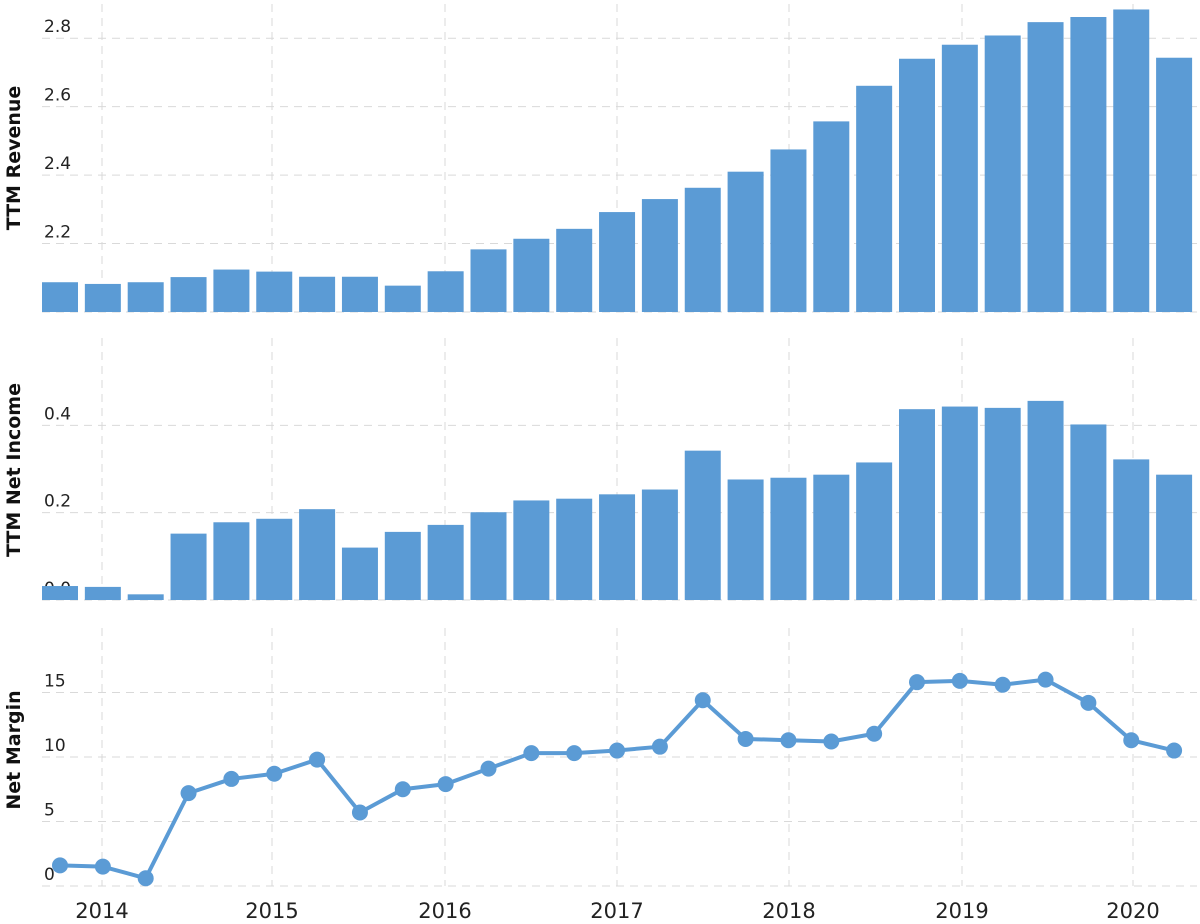 This screenshot has height=924, width=1200. Describe the element at coordinates (959, 680) in the screenshot. I see `point-2019-Q1` at that location.